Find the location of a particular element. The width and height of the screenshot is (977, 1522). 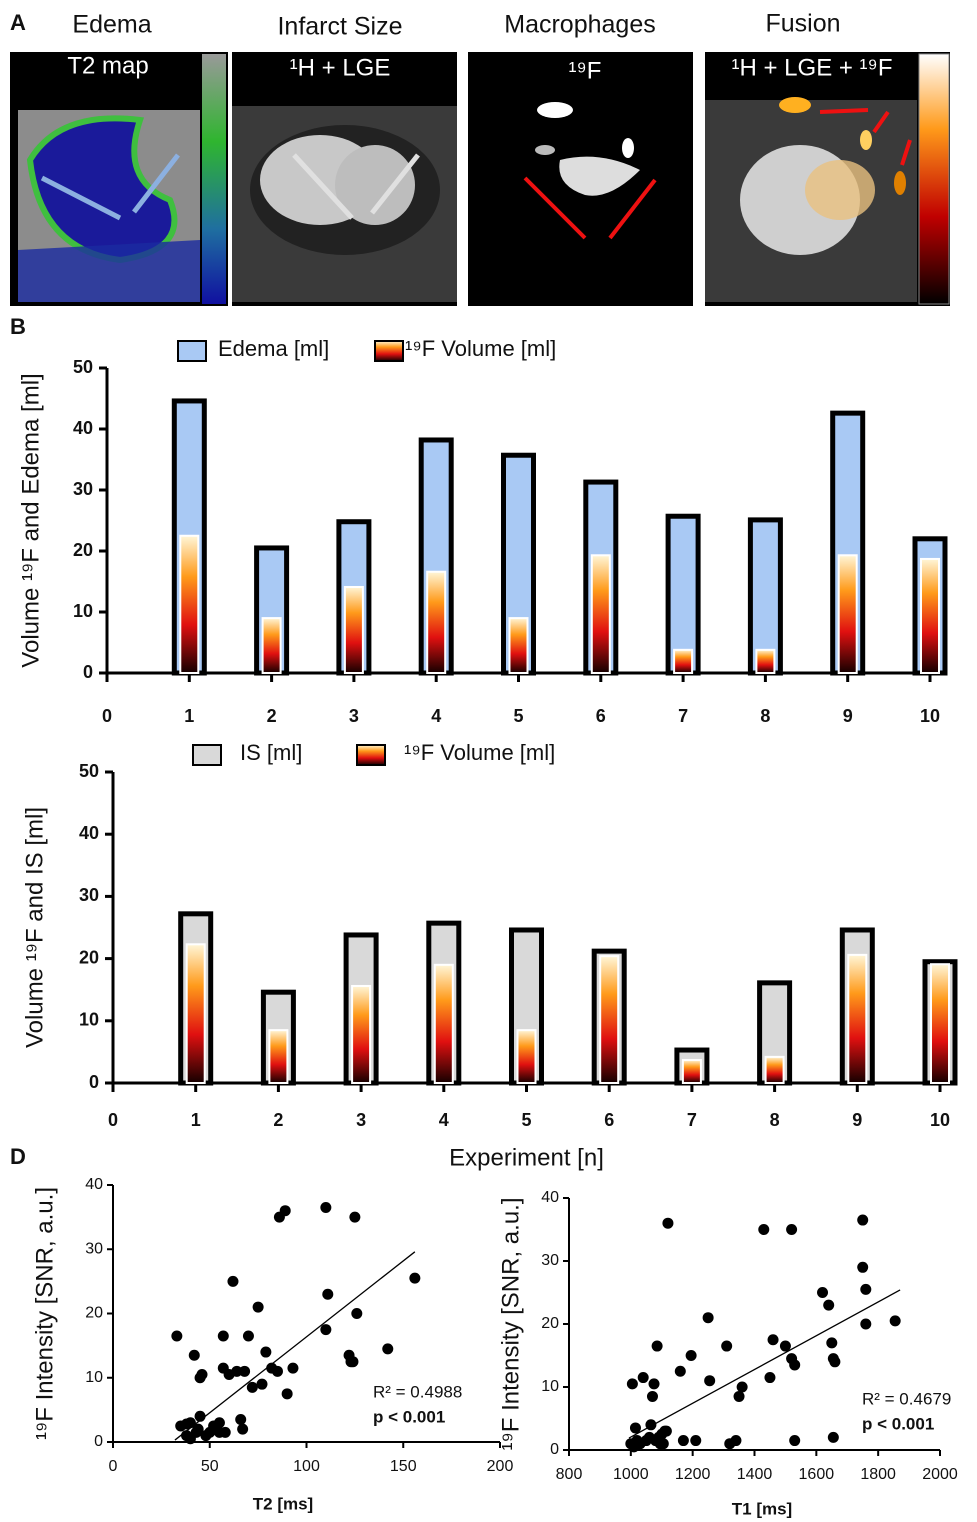

image-title: Infarct Size is located at coordinates (339, 27).